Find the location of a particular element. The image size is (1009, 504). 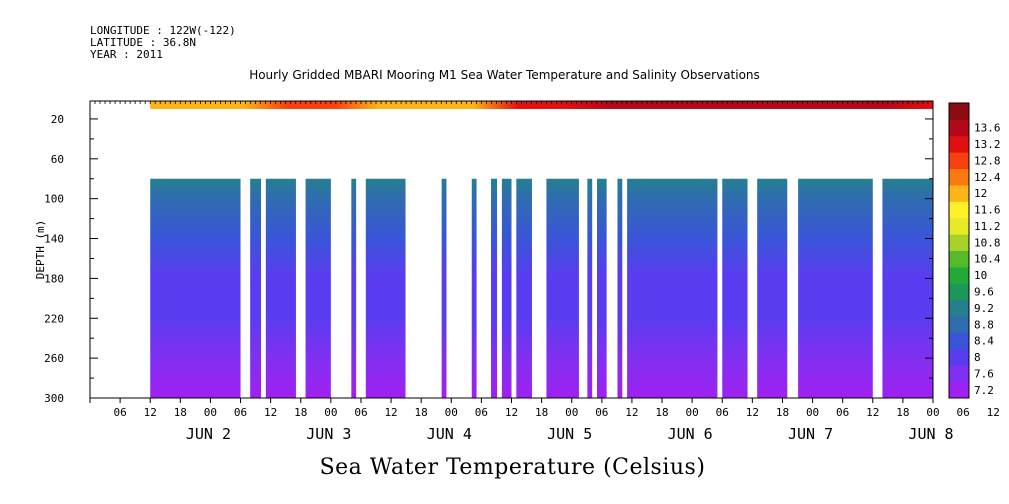

colorbar-label: 8.4 is located at coordinates (984, 341).